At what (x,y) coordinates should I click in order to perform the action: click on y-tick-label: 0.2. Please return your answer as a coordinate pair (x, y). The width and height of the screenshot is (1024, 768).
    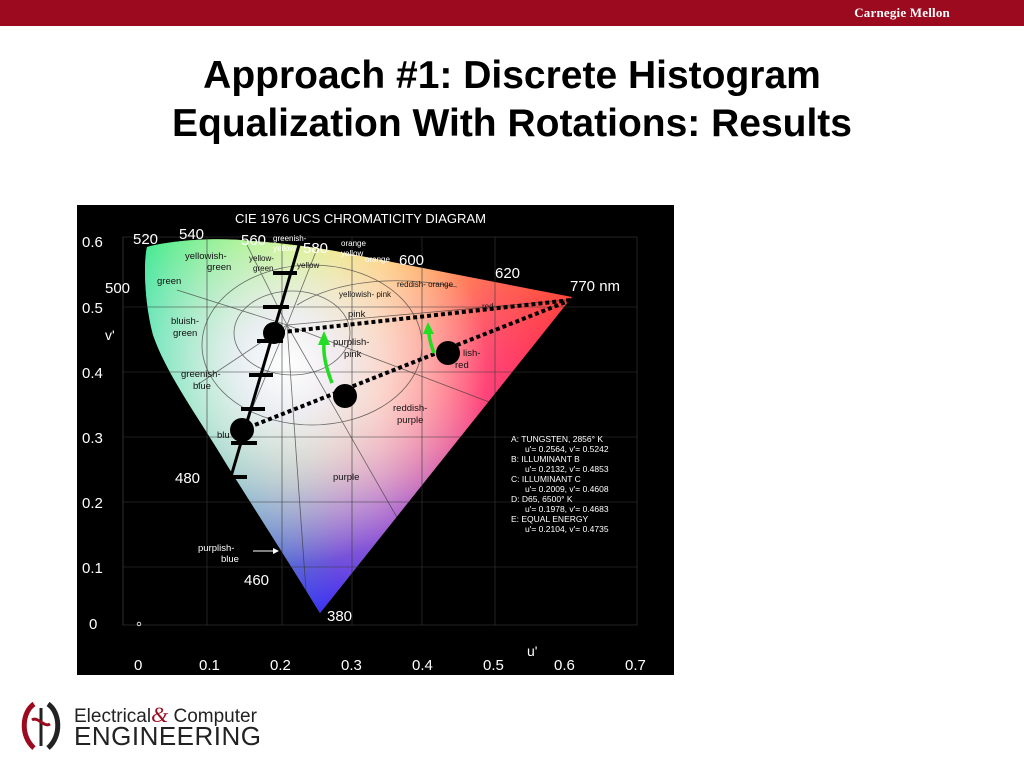
    Looking at the image, I should click on (92, 503).